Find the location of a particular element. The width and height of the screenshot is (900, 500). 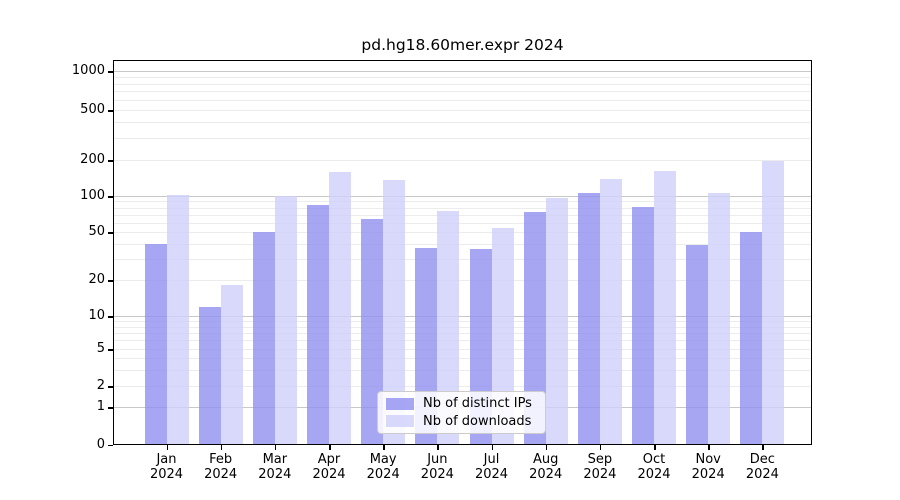

bar-distinct-ips-aug is located at coordinates (534, 328).